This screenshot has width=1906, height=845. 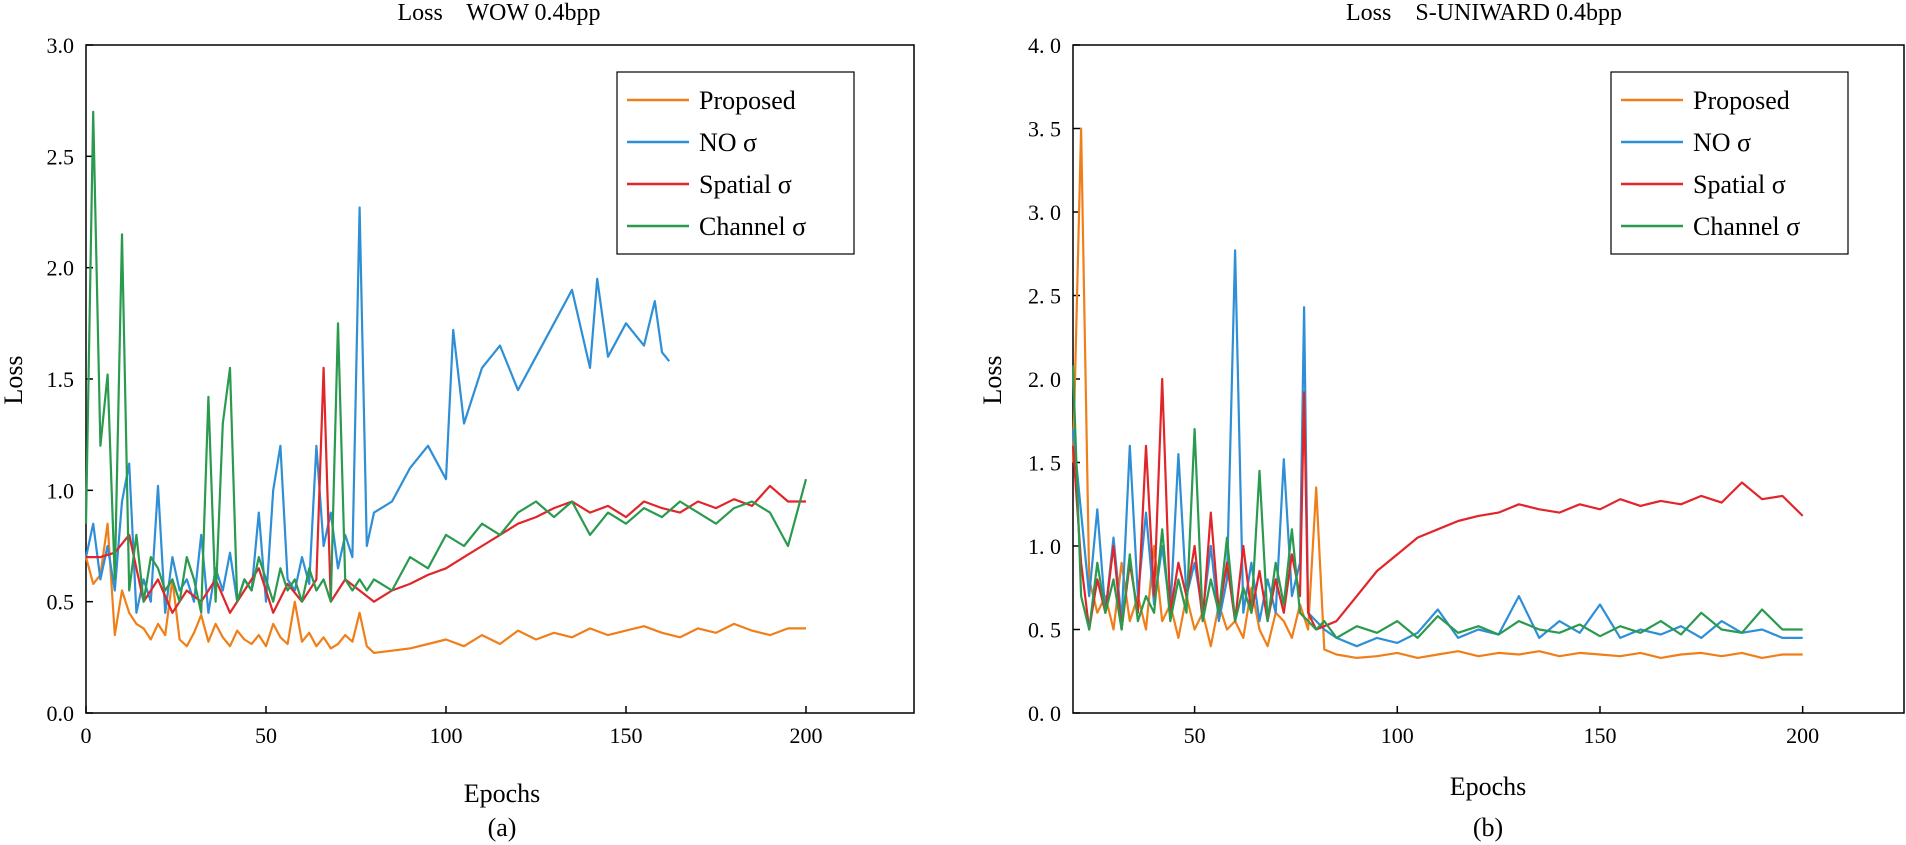 What do you see at coordinates (61, 602) in the screenshot?
I see `y-tick-label: 0.5` at bounding box center [61, 602].